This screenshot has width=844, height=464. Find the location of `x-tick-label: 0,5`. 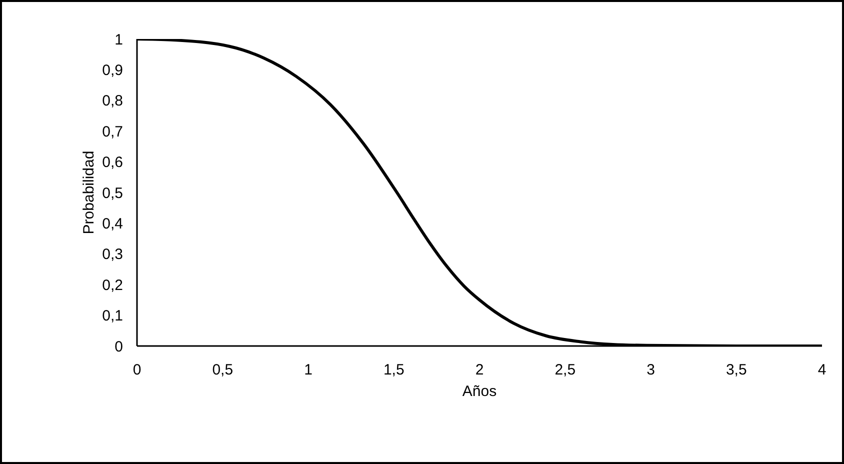

x-tick-label: 0,5 is located at coordinates (223, 370).